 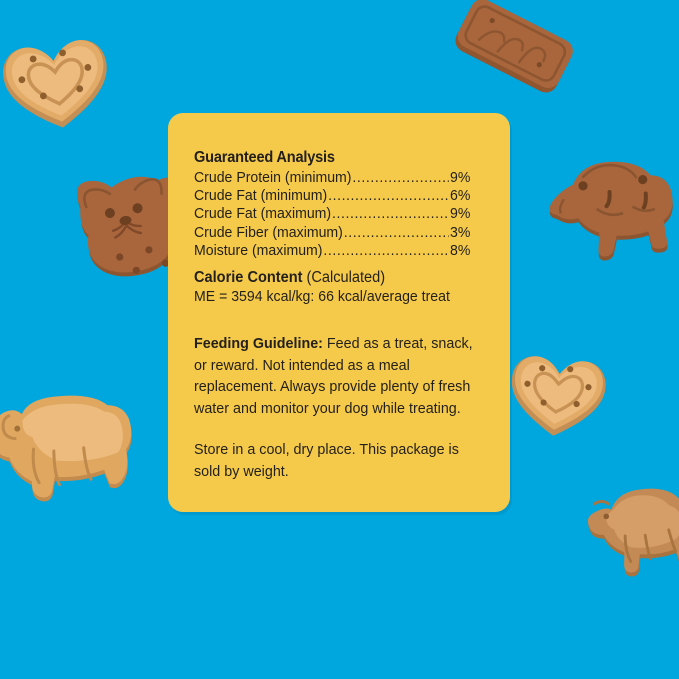 I want to click on calorie-content-label: Calorie Content, so click(x=248, y=278).